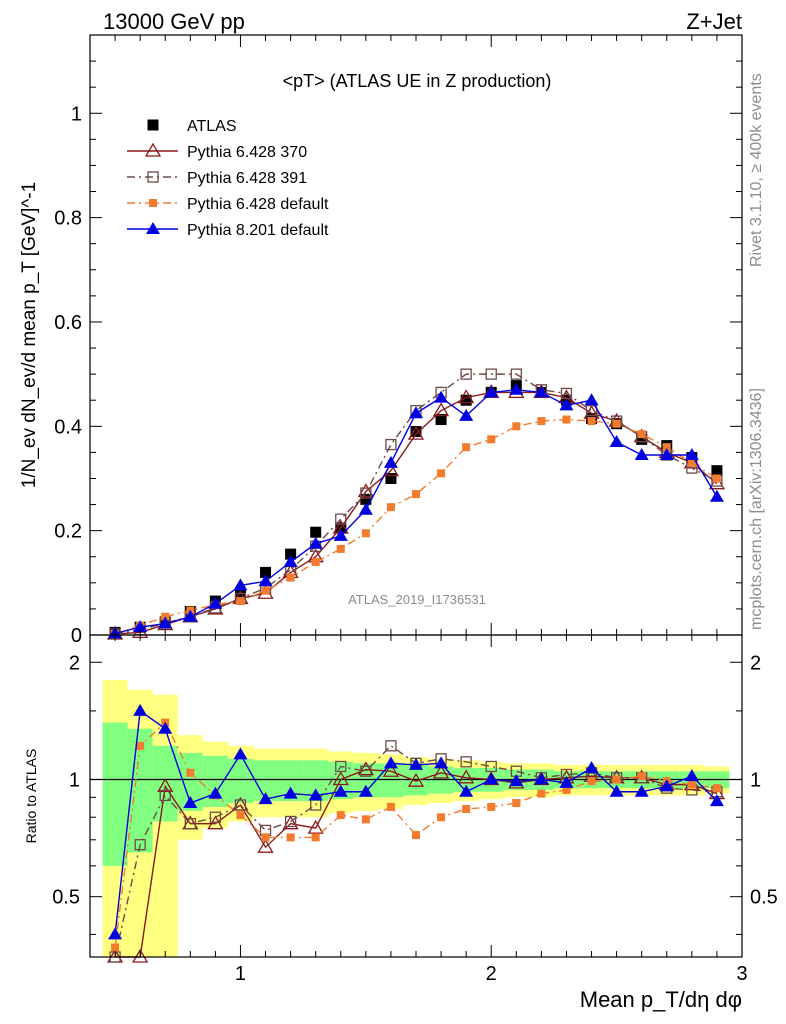  What do you see at coordinates (212, 126) in the screenshot?
I see `legend-label-atlas: ATLAS` at bounding box center [212, 126].